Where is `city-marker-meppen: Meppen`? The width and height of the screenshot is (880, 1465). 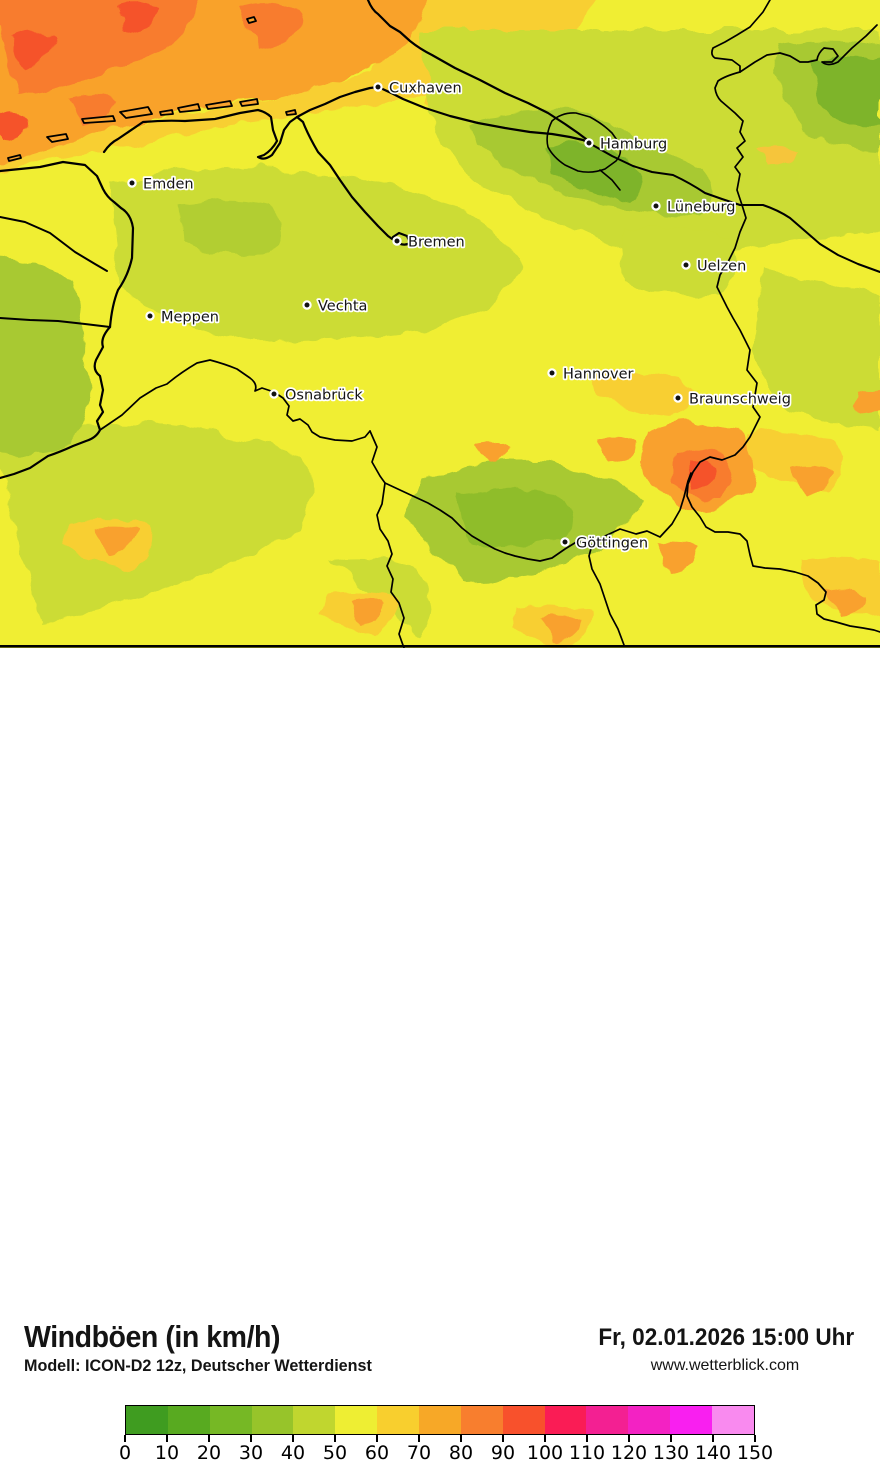
city-marker-meppen: Meppen is located at coordinates (183, 317).